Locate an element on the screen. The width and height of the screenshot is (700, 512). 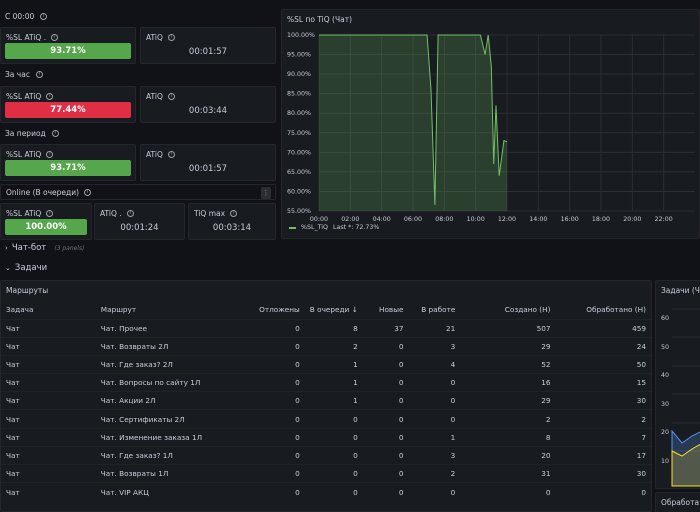
table-row: Чат Чат. Где заказ? 1Л 0 0 0 3 20 17 is located at coordinates (326, 455).